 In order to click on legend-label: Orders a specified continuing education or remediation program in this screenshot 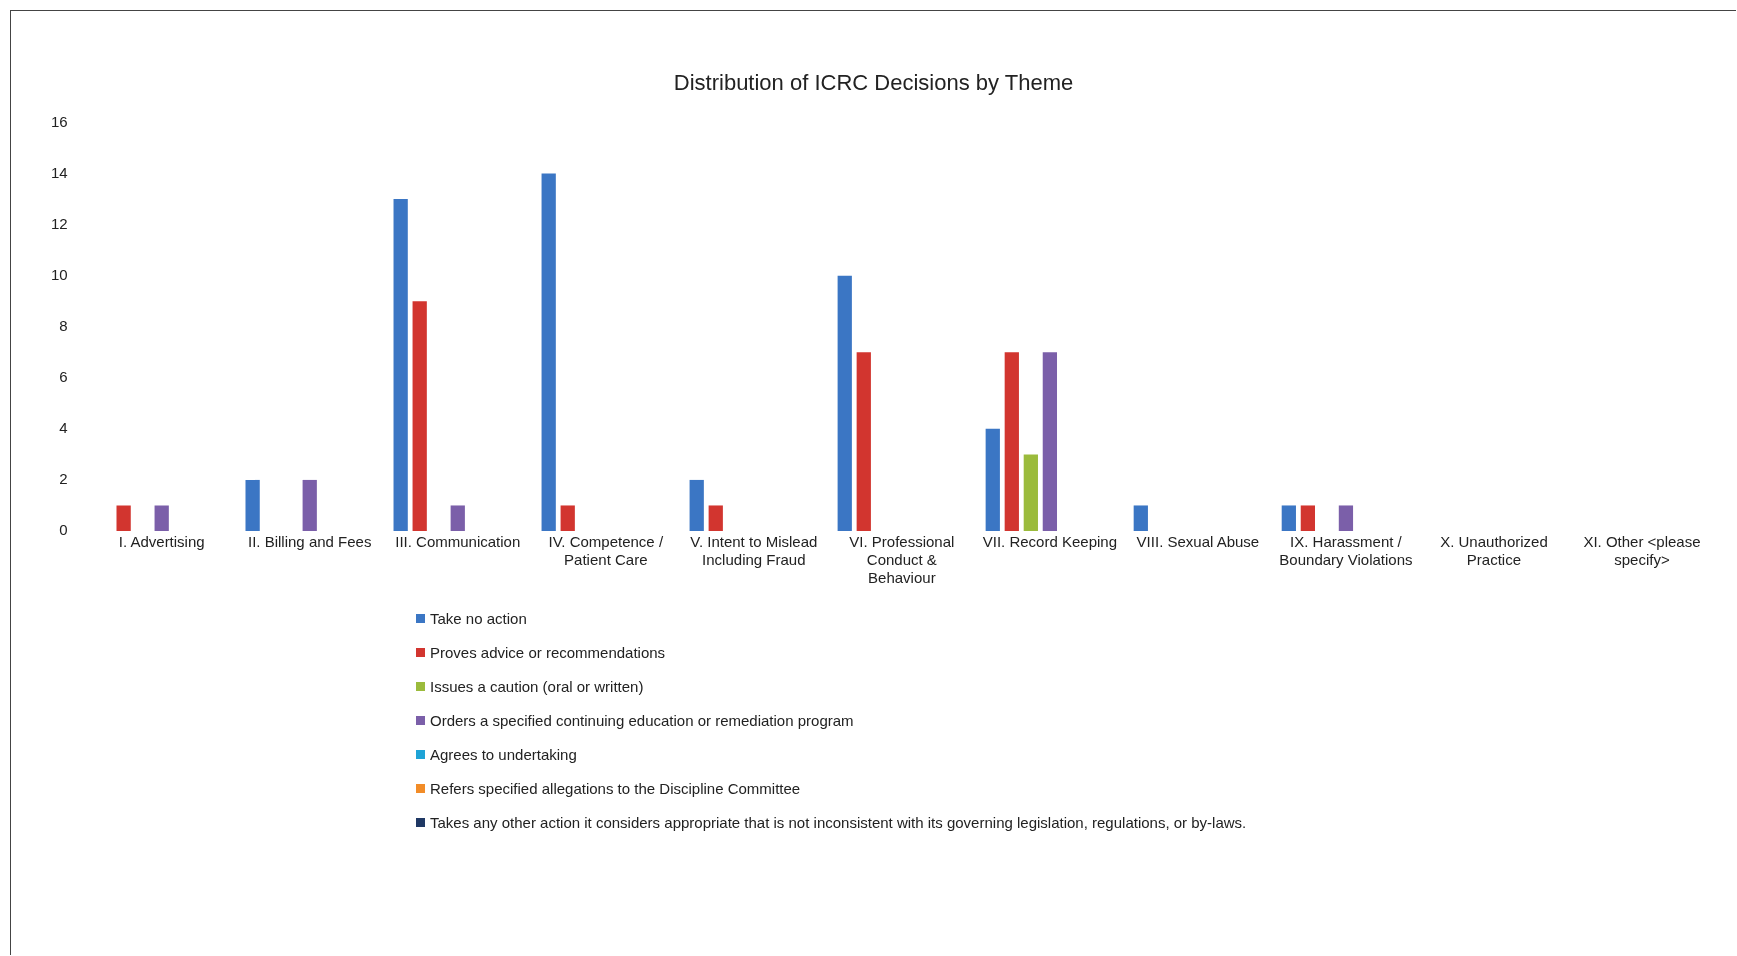, I will do `click(642, 720)`.